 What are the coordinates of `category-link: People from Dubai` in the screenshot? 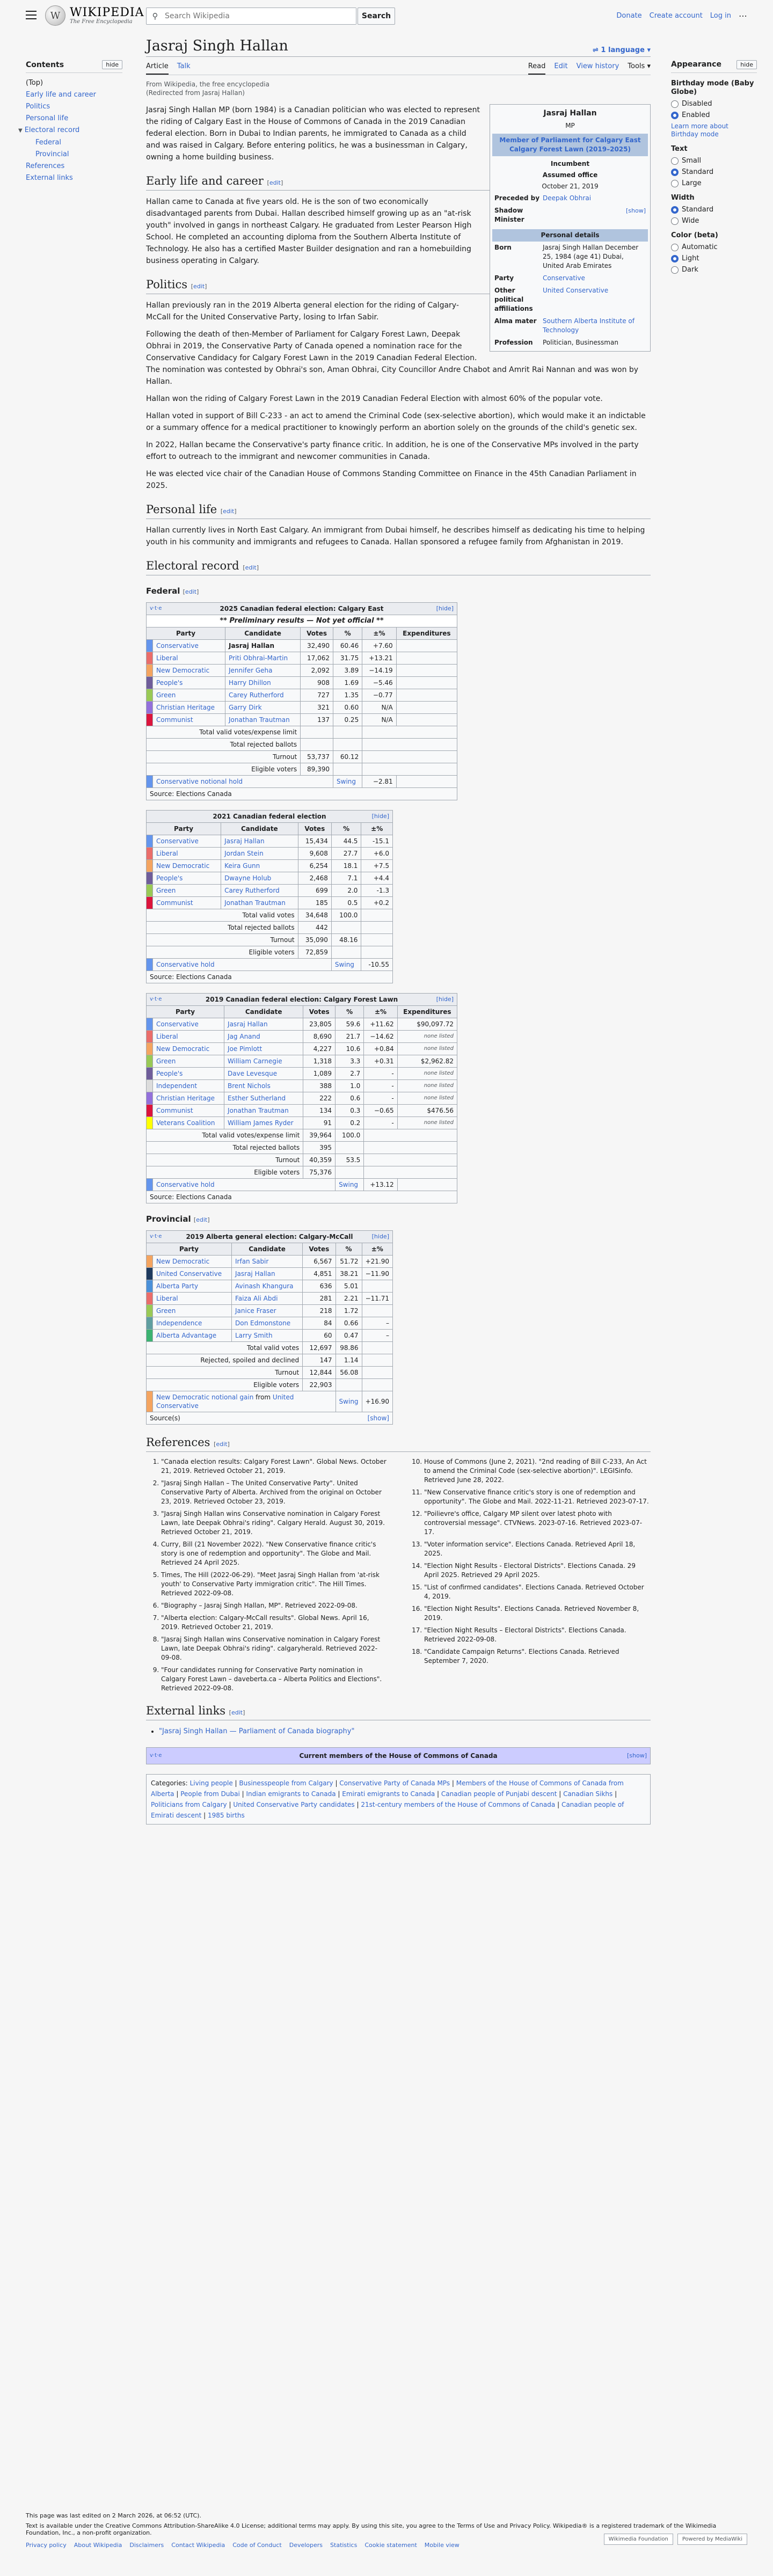 It's located at (210, 1794).